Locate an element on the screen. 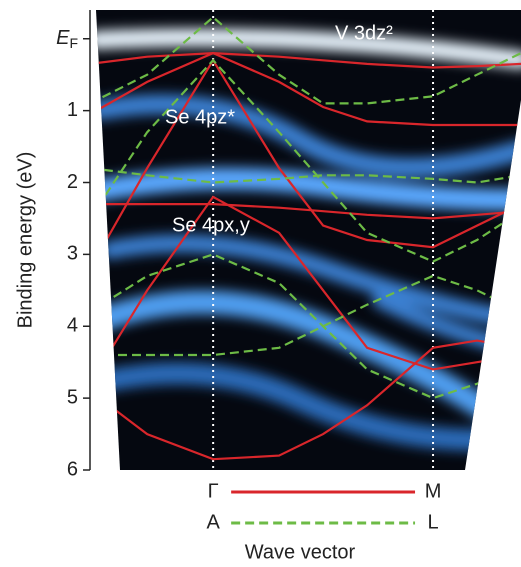 Image resolution: width=521 pixels, height=567 pixels. legend-end: M is located at coordinates (433, 491).